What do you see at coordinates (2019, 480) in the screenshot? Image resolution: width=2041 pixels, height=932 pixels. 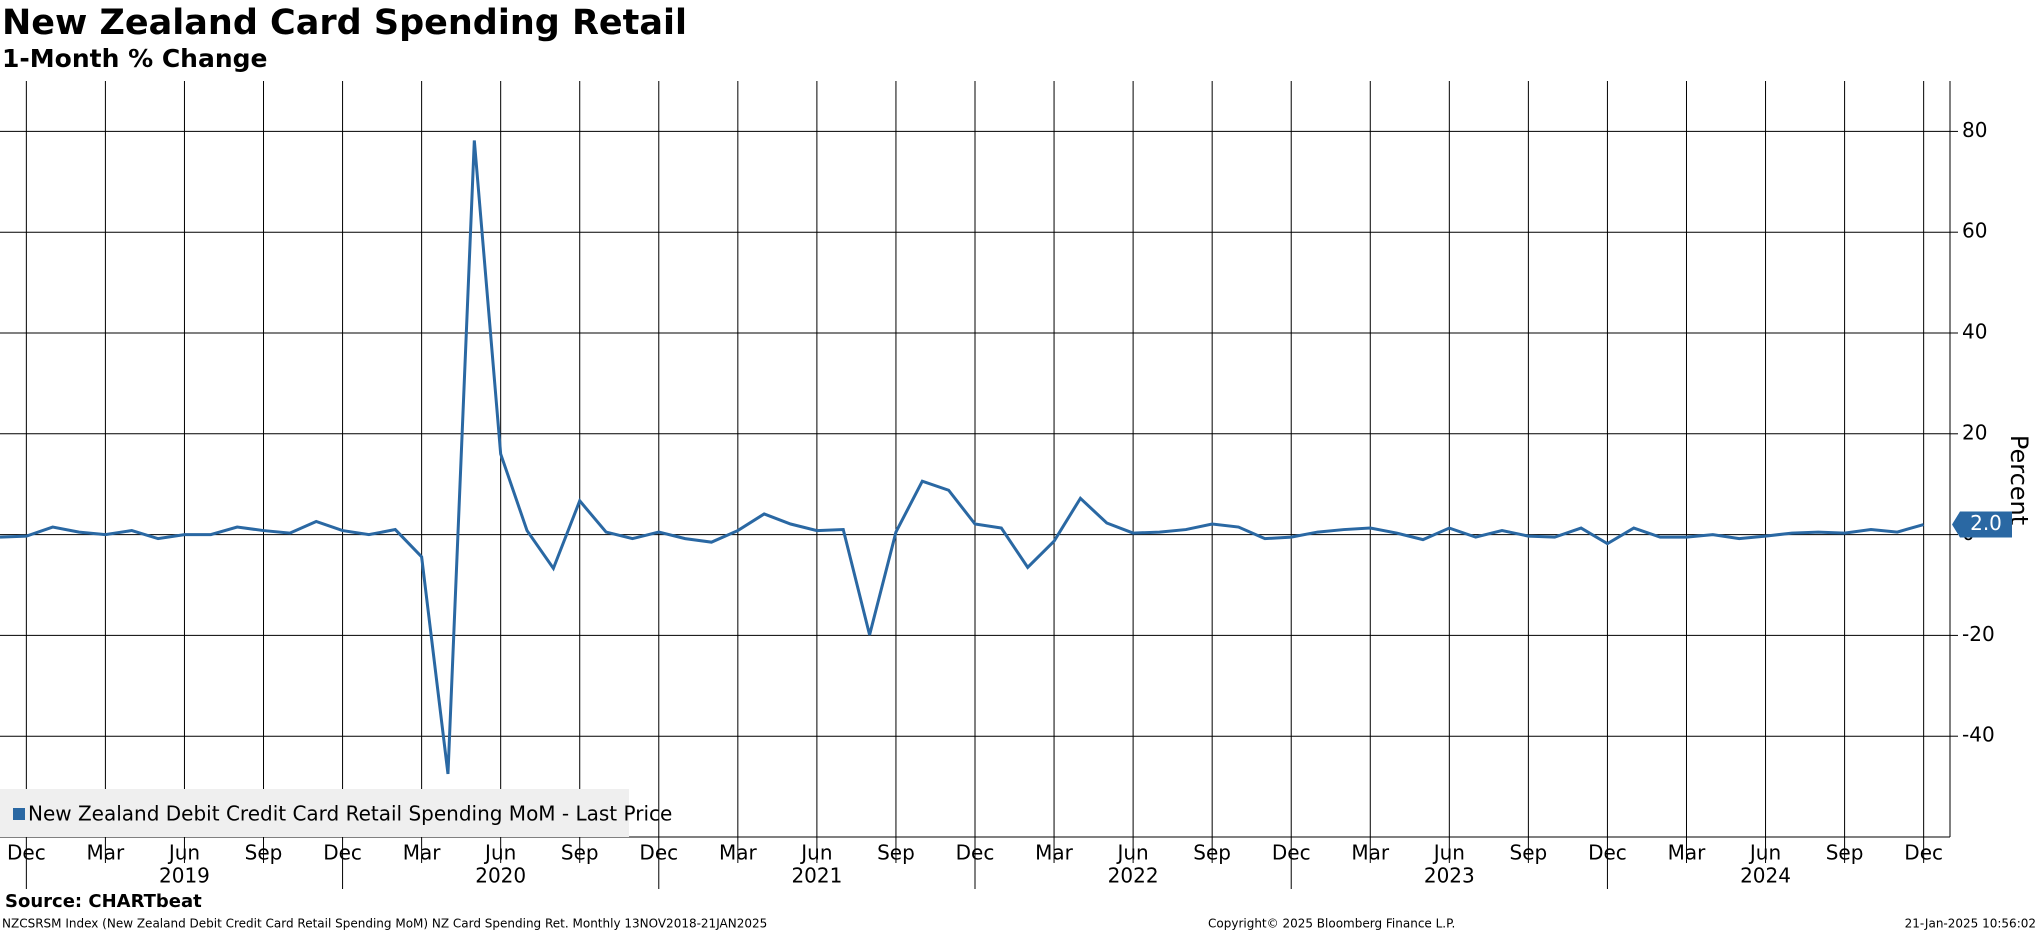 I see `y-axis-label: Percent` at bounding box center [2019, 480].